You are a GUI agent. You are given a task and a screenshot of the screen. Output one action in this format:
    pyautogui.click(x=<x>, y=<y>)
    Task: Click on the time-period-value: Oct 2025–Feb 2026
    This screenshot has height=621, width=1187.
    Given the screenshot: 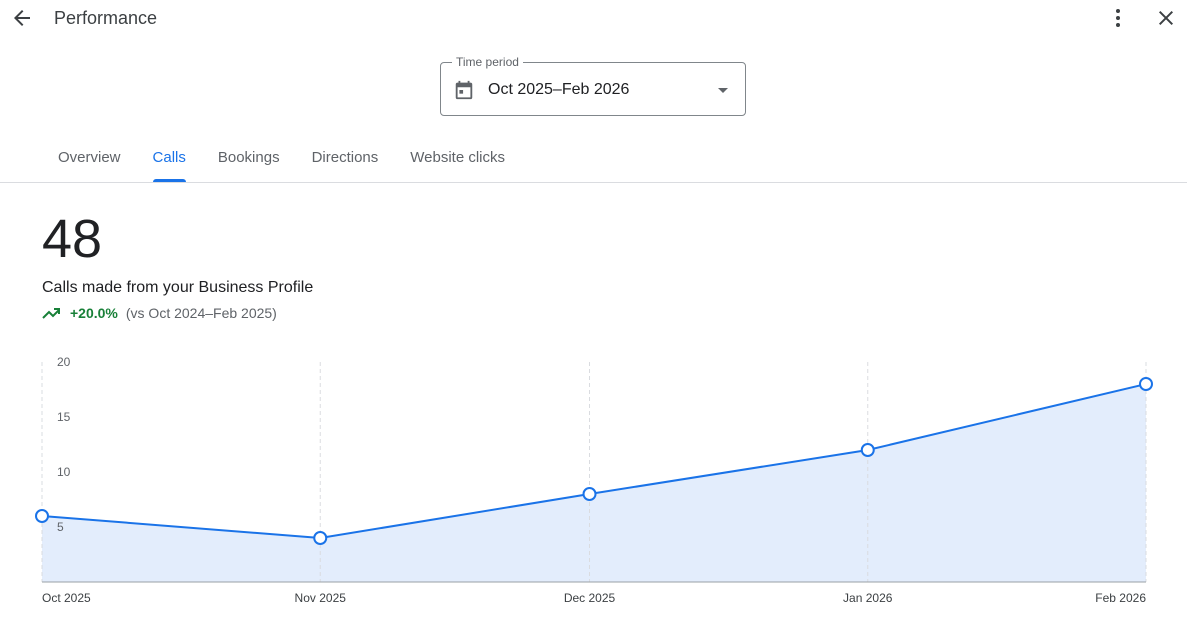 What is the action you would take?
    pyautogui.click(x=559, y=89)
    